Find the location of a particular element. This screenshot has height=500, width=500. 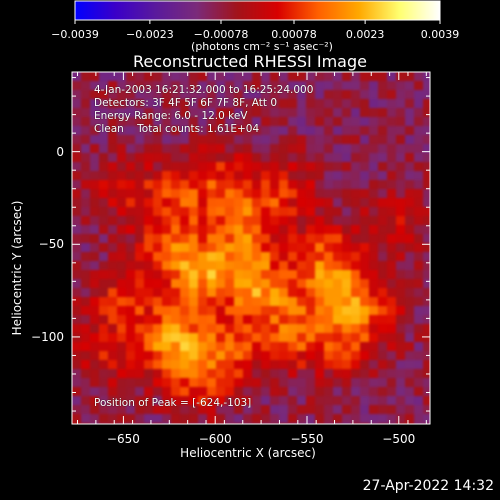

x-axis-label: Heliocentric X (arcsec) is located at coordinates (248, 453).